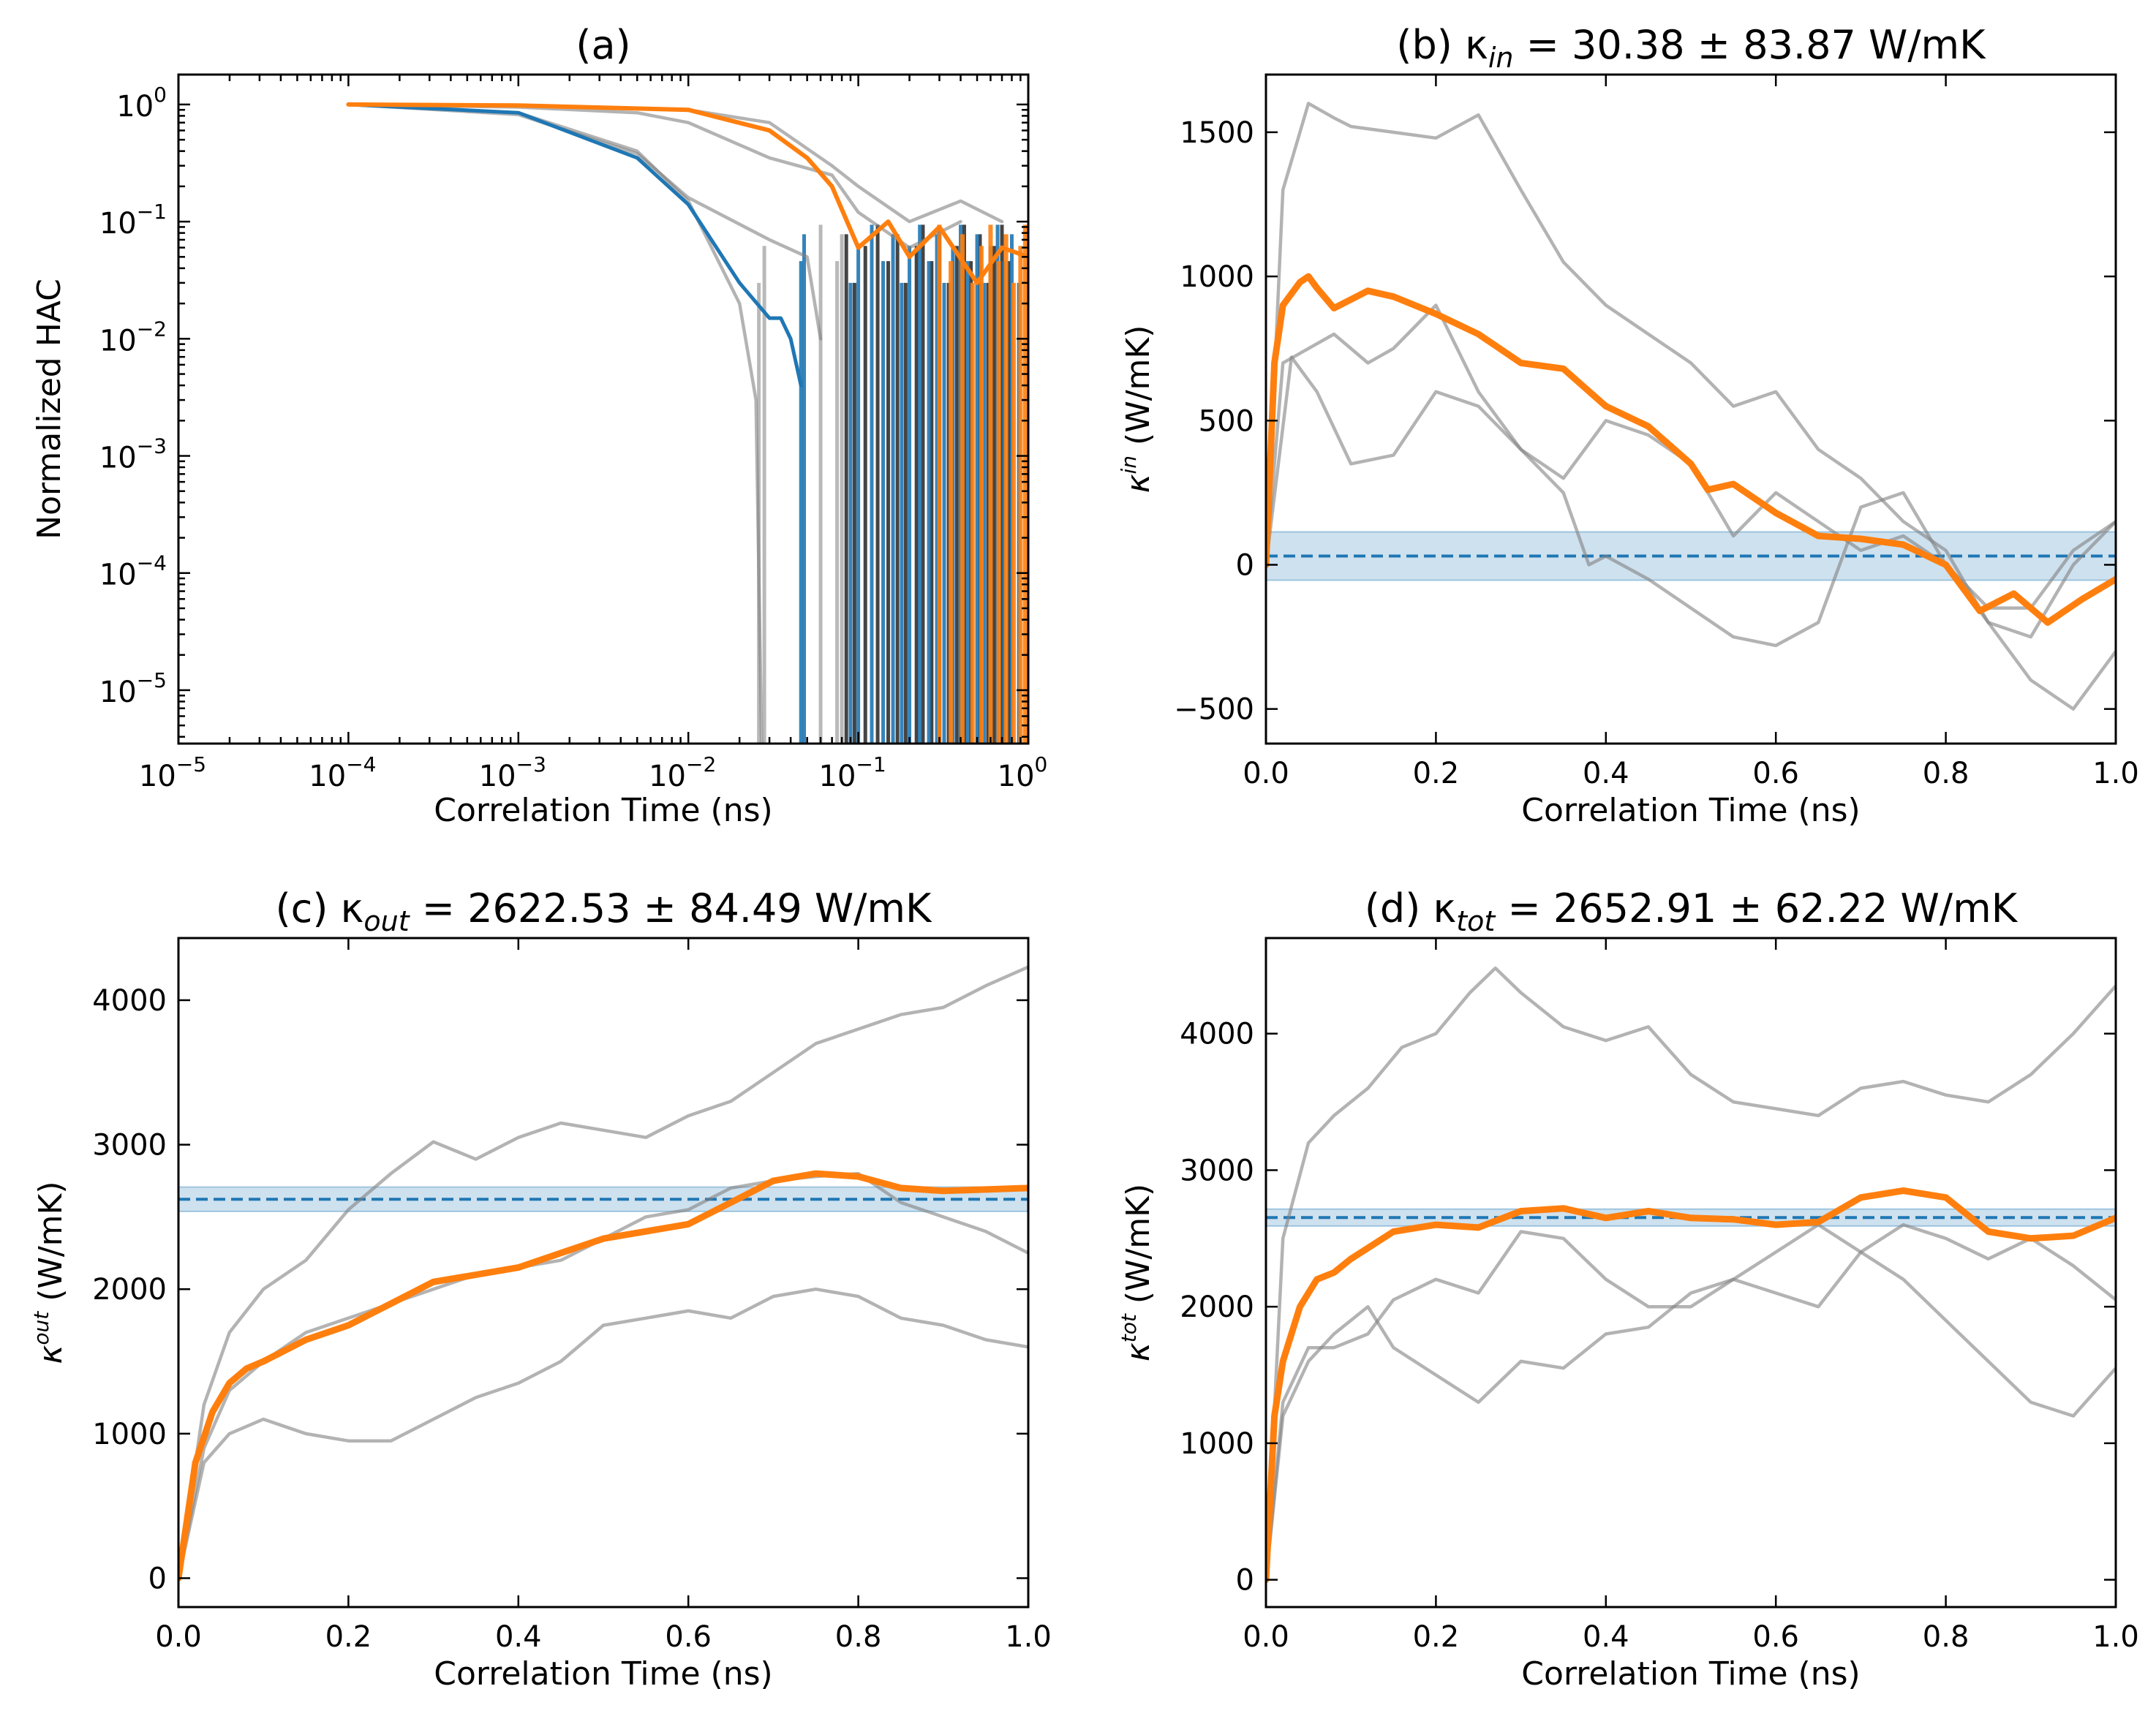 The image size is (2156, 1716). I want to click on plot-area-c, so click(603, 1273).